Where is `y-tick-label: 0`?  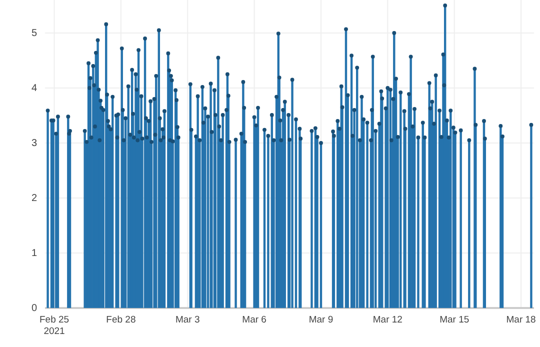
y-tick-label: 0 is located at coordinates (34, 308).